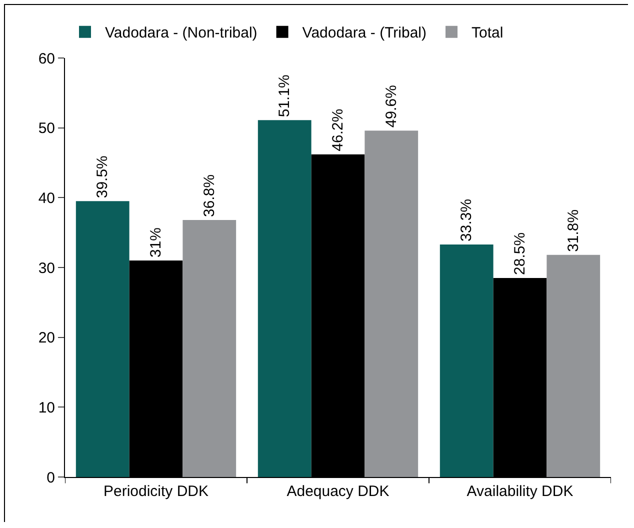 The height and width of the screenshot is (528, 634). Describe the element at coordinates (338, 130) in the screenshot. I see `data-label: 46.2%` at that location.